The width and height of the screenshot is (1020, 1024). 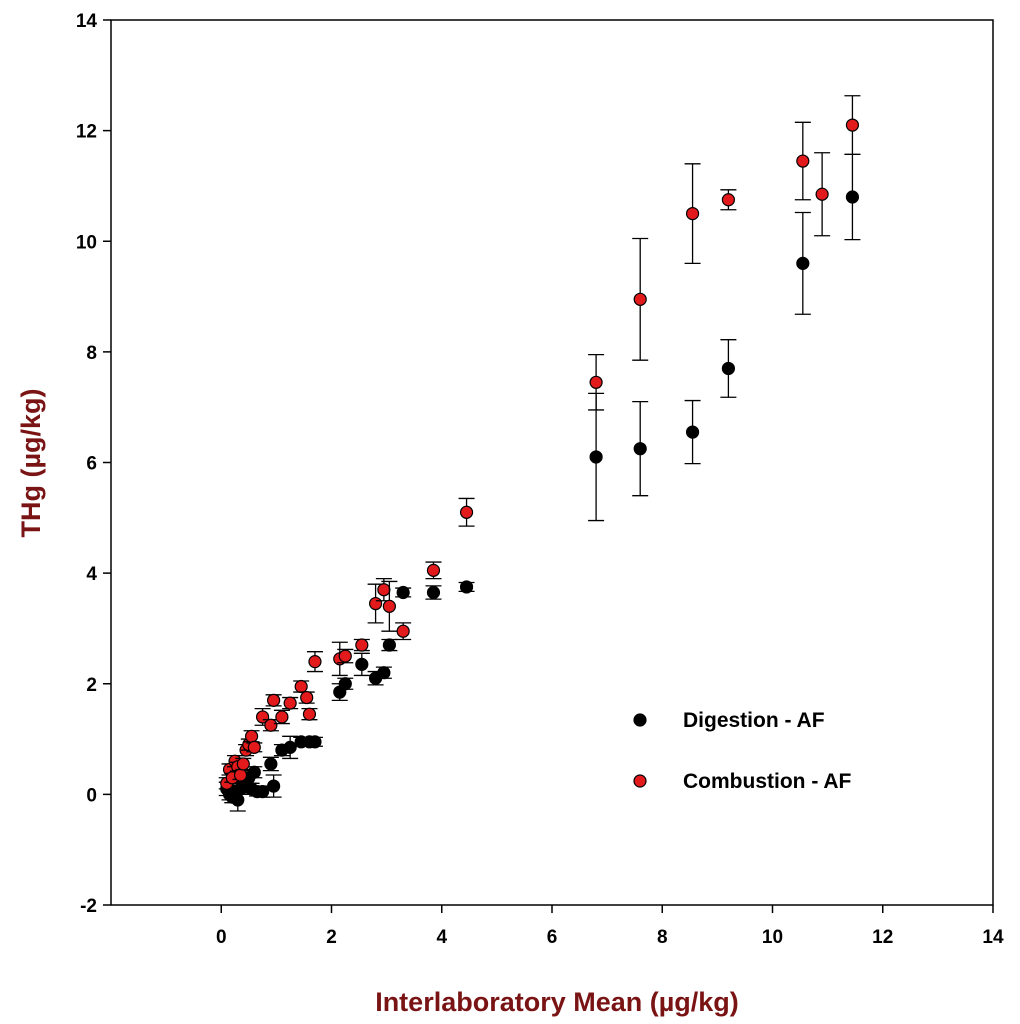 I want to click on y-axis-title: THg (µg/kg), so click(x=31, y=462).